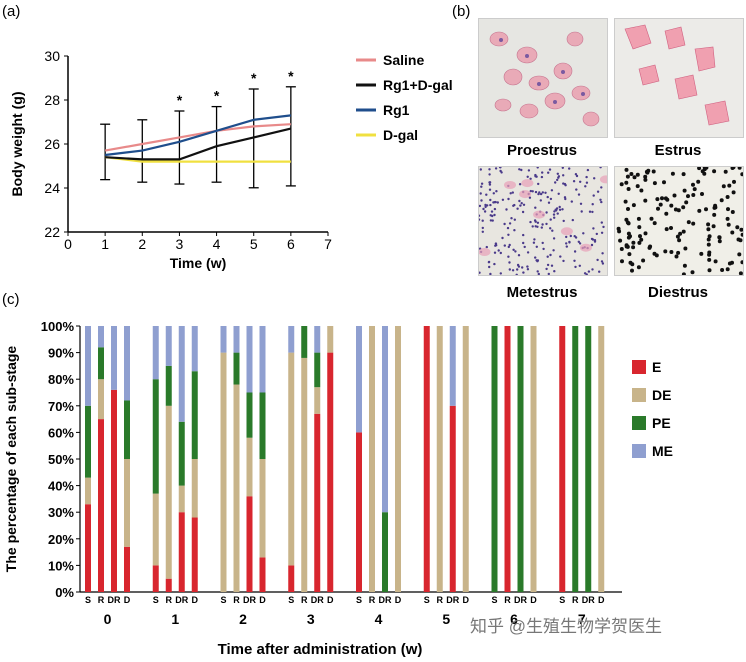  Describe the element at coordinates (446, 619) in the screenshot. I see `group-label: 5` at that location.